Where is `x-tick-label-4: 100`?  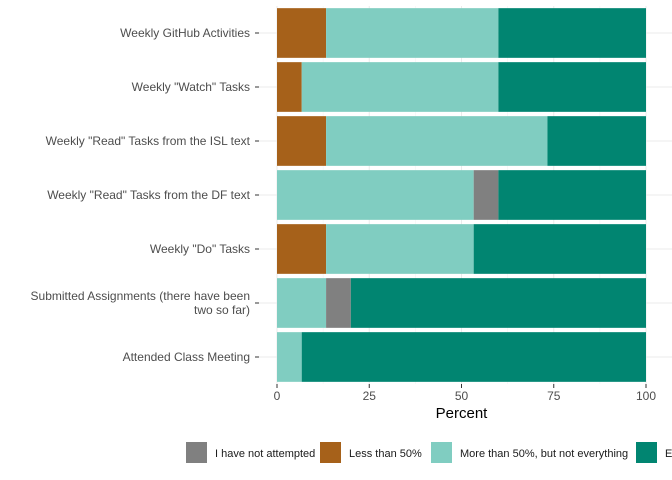 x-tick-label-4: 100 is located at coordinates (646, 396).